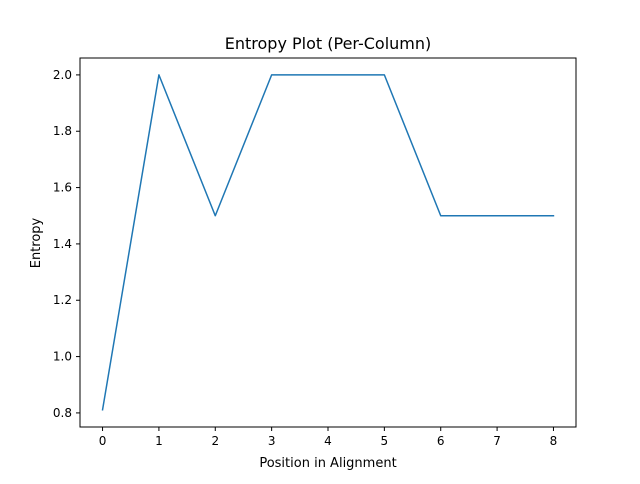 This screenshot has height=484, width=640. I want to click on chart-title: Entropy Plot (Per-Column), so click(328, 43).